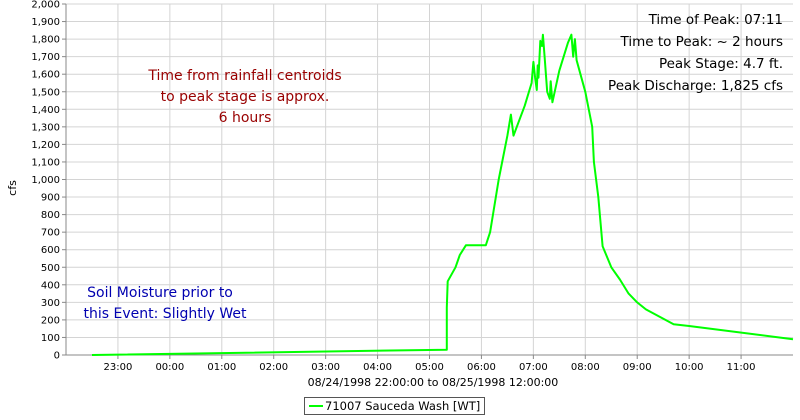  Describe the element at coordinates (50, 338) in the screenshot. I see `y-tick-label: 100` at that location.